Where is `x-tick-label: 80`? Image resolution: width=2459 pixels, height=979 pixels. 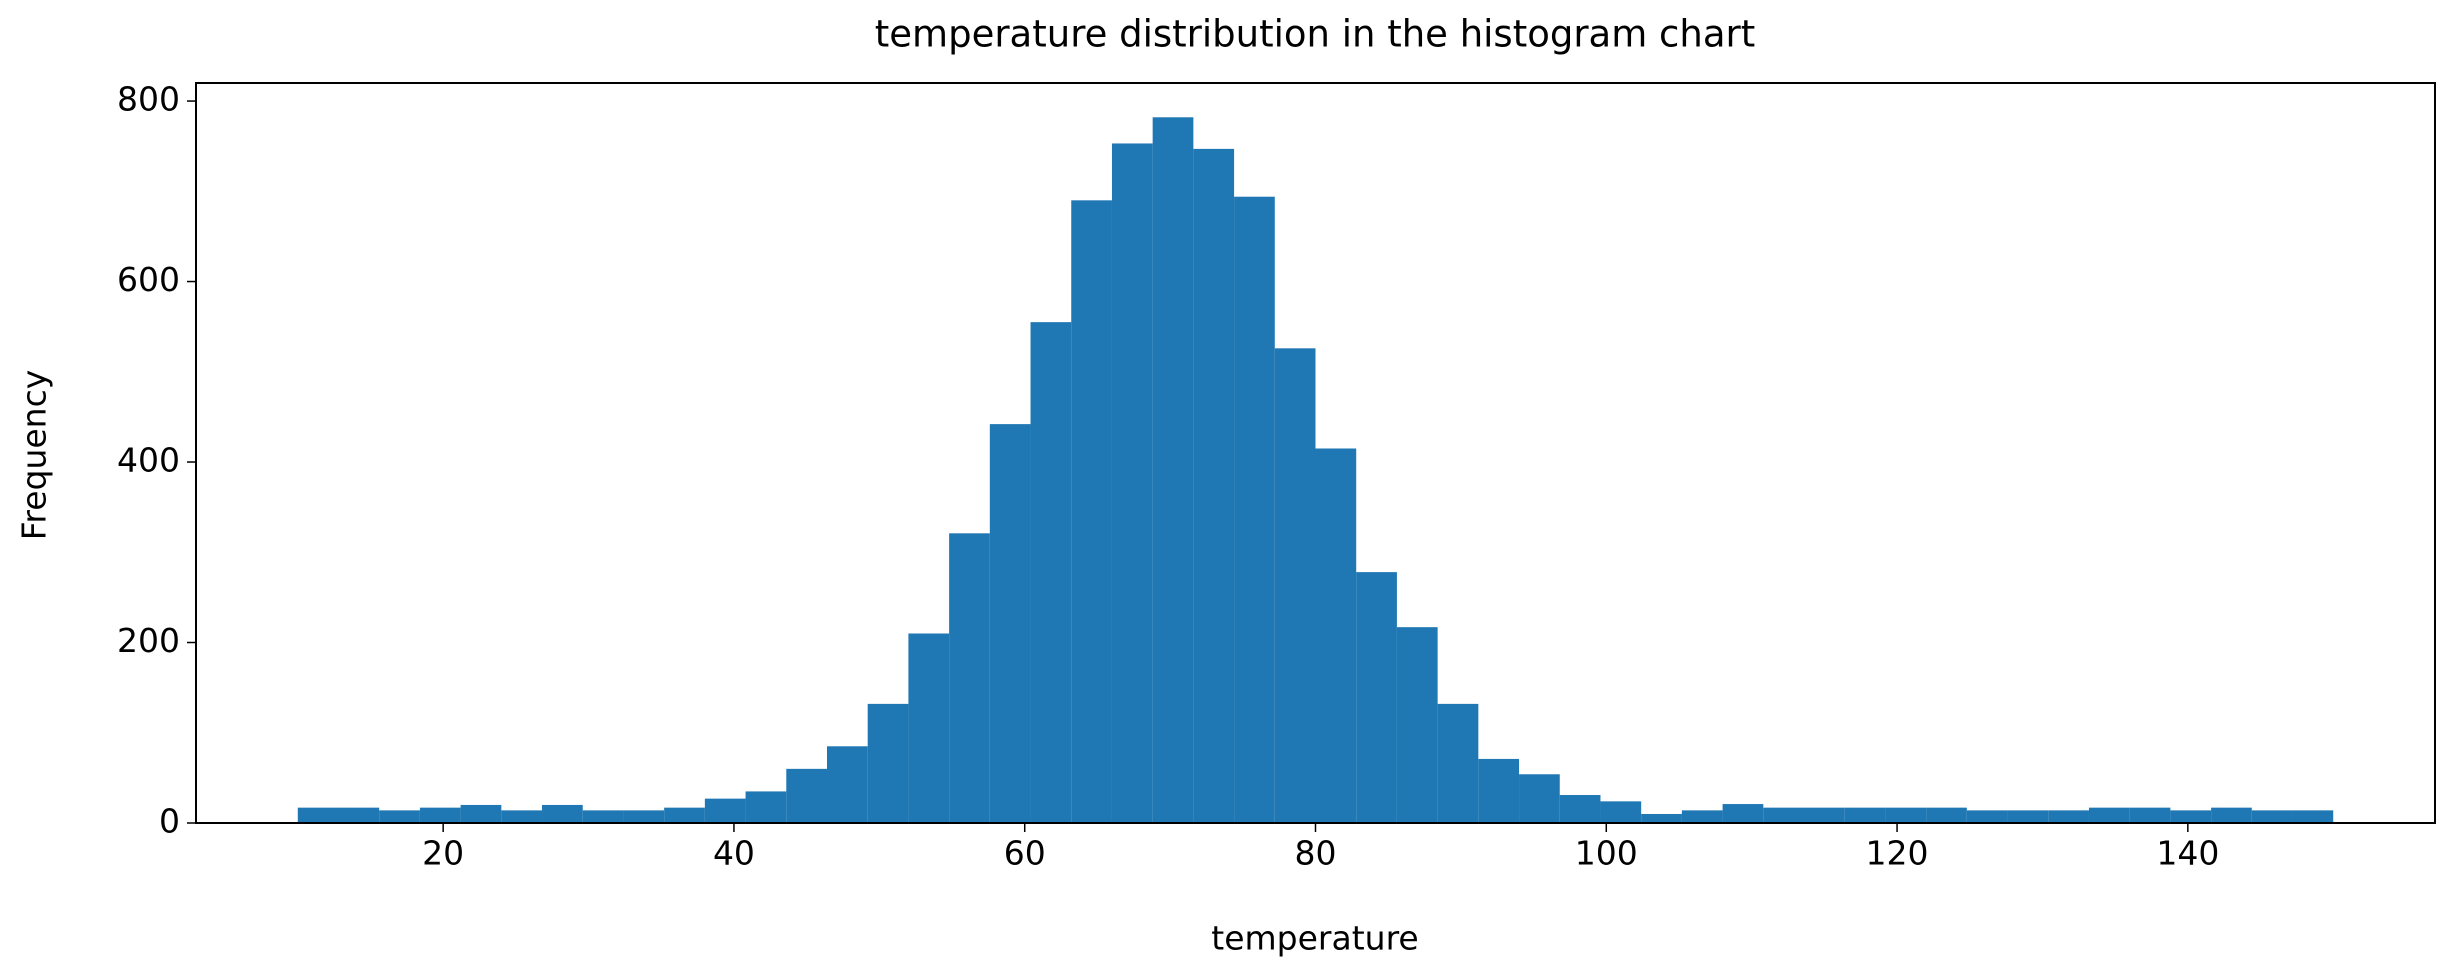
x-tick-label: 80 is located at coordinates (1316, 853).